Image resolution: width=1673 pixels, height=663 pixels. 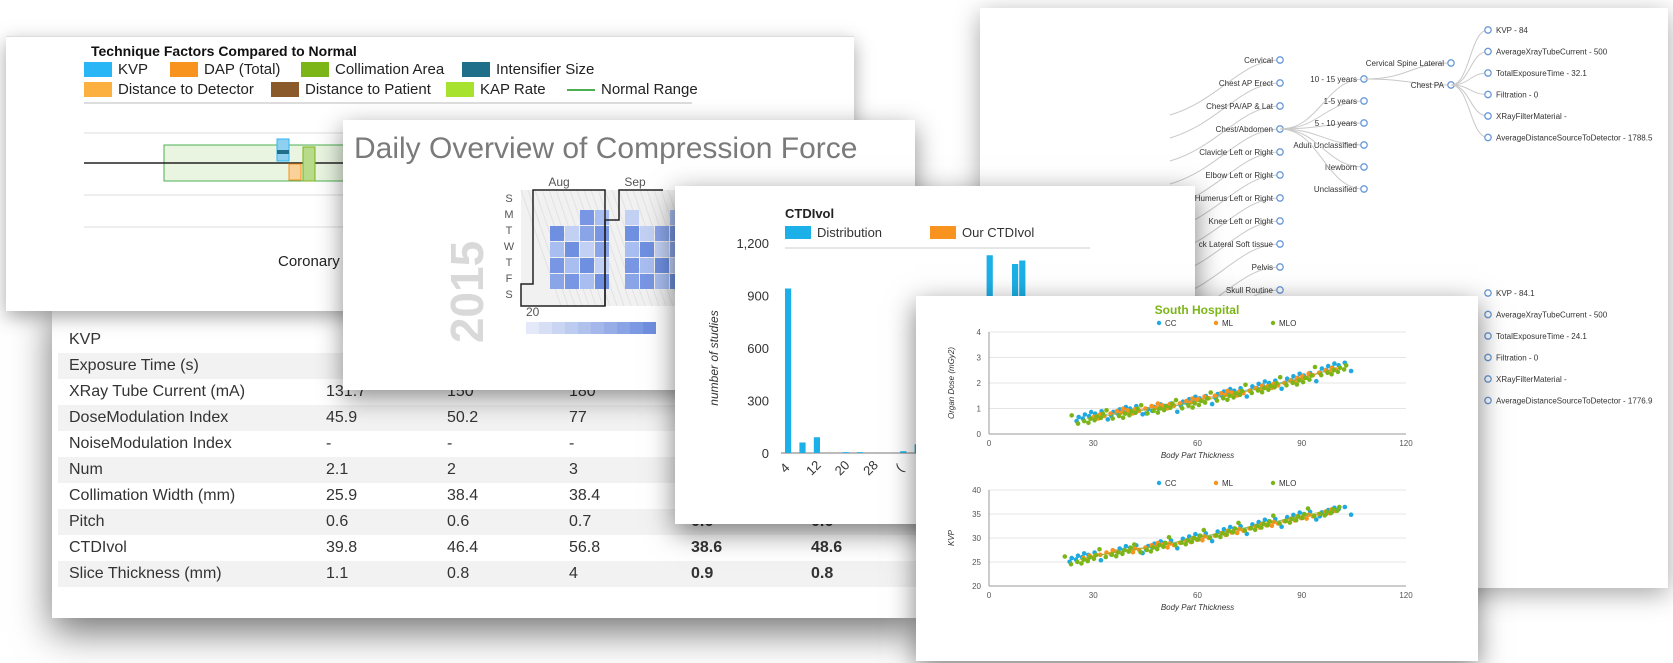 I want to click on tree-label-param: TotalExposureTime - 32.1, so click(x=1541, y=73).